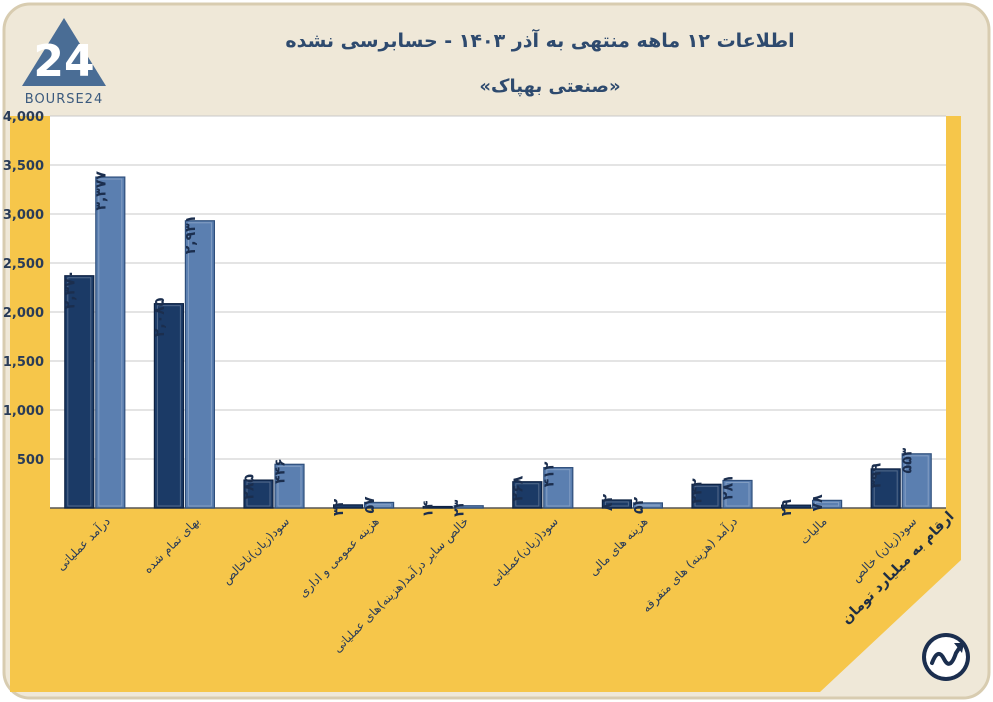  Describe the element at coordinates (23, 313) in the screenshot. I see `y-tick-label: 2,000` at that location.